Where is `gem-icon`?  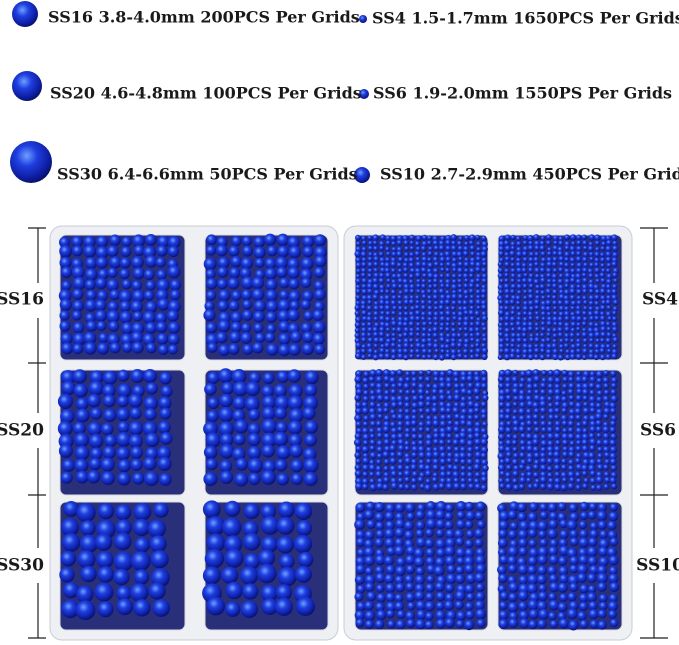
gem-icon is located at coordinates (363, 19).